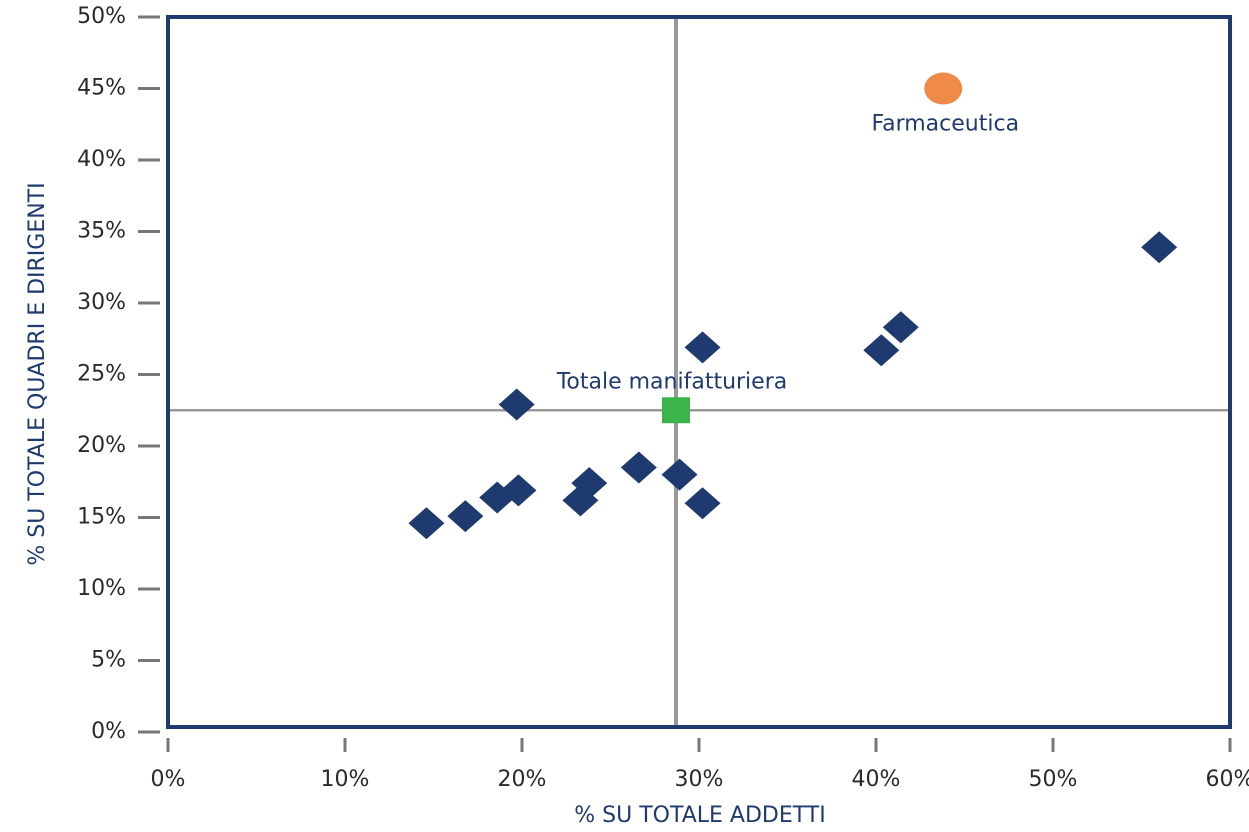 The height and width of the screenshot is (832, 1249). I want to click on y-axis-label: % SU TOTALE QUADRI E DIRIGENTI, so click(37, 373).